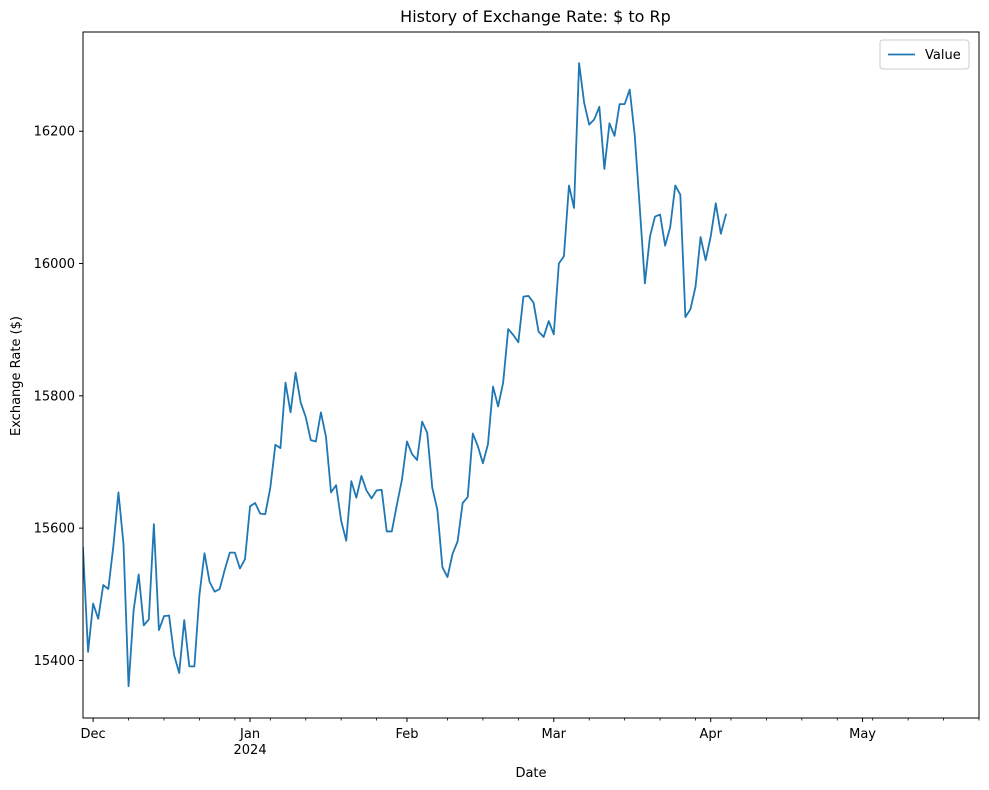  I want to click on x-tick-label: Apr, so click(710, 734).